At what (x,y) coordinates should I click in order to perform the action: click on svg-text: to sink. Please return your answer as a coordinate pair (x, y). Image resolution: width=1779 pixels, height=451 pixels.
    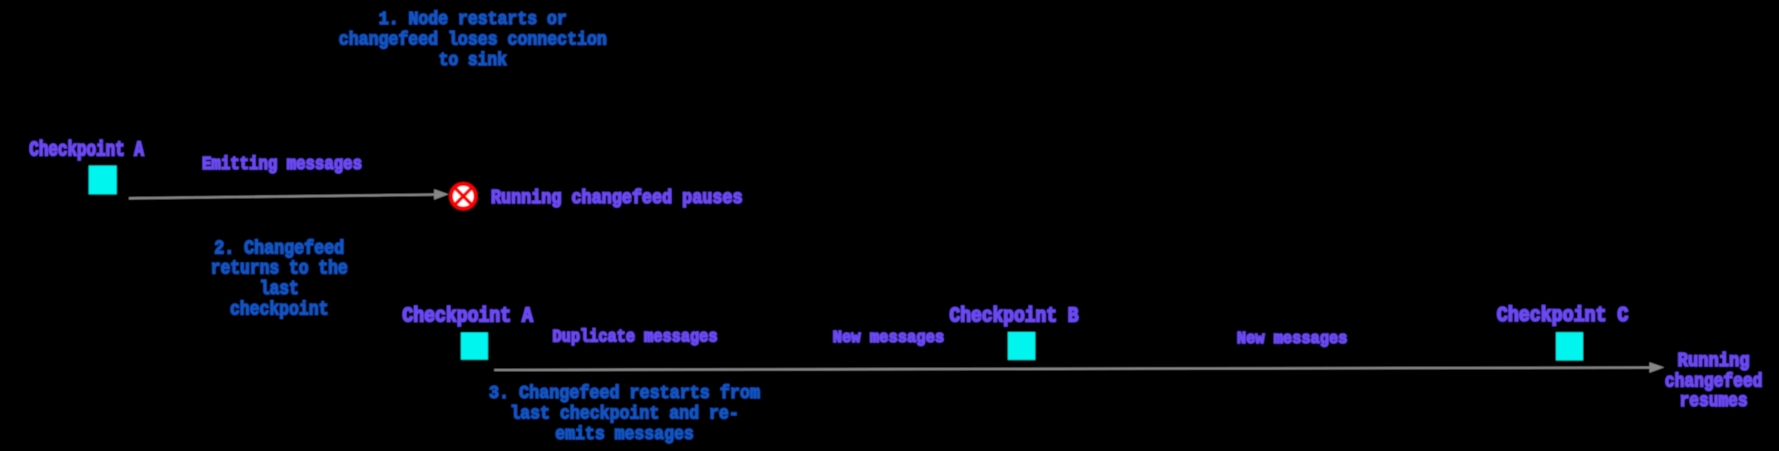
    Looking at the image, I should click on (473, 61).